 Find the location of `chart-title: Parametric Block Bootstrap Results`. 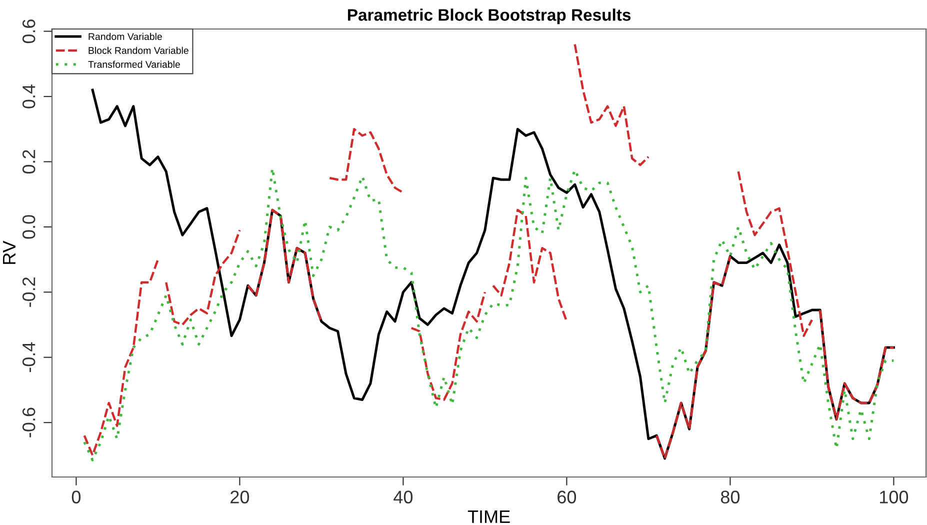

chart-title: Parametric Block Bootstrap Results is located at coordinates (489, 16).